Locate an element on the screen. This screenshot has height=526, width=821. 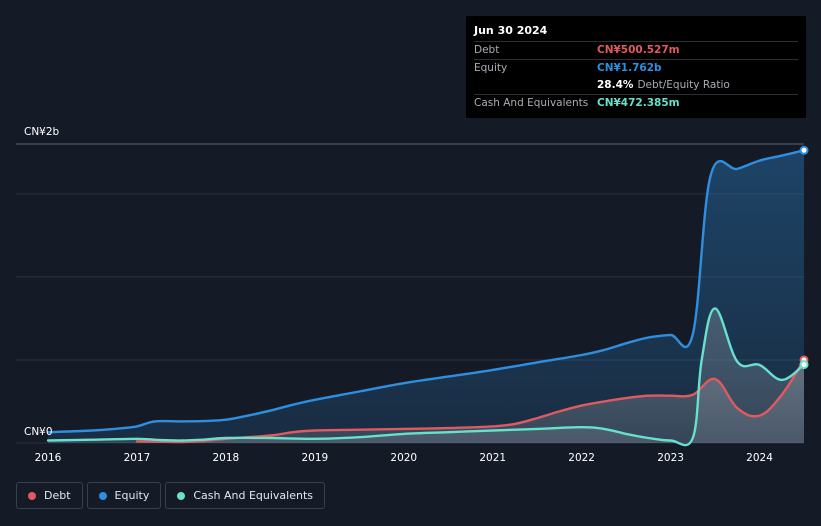
x-tick-label: 2019 is located at coordinates (314, 458).